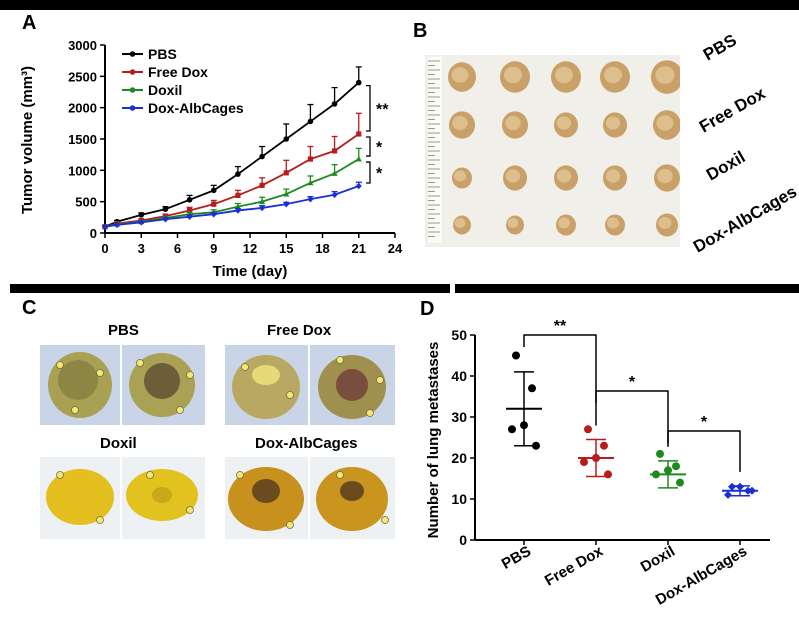 The height and width of the screenshot is (626, 799). Describe the element at coordinates (554, 151) in the screenshot. I see `tumor-photo-panel` at that location.